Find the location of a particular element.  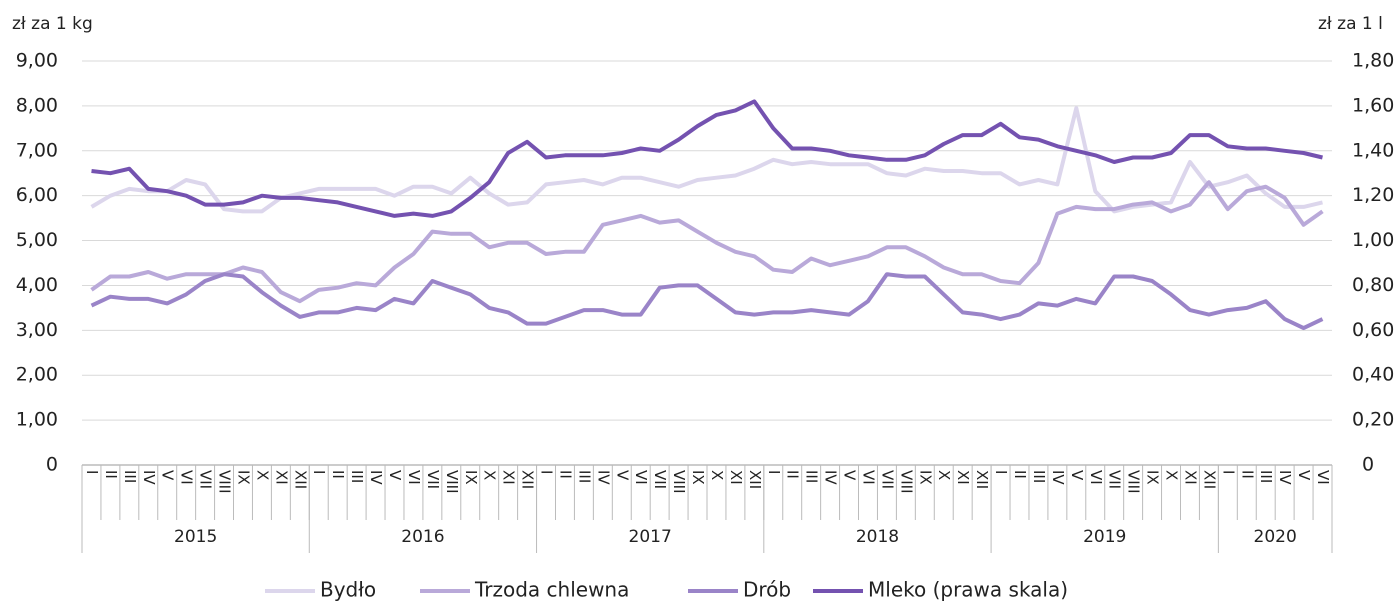

year-label: 2015 is located at coordinates (195, 537).